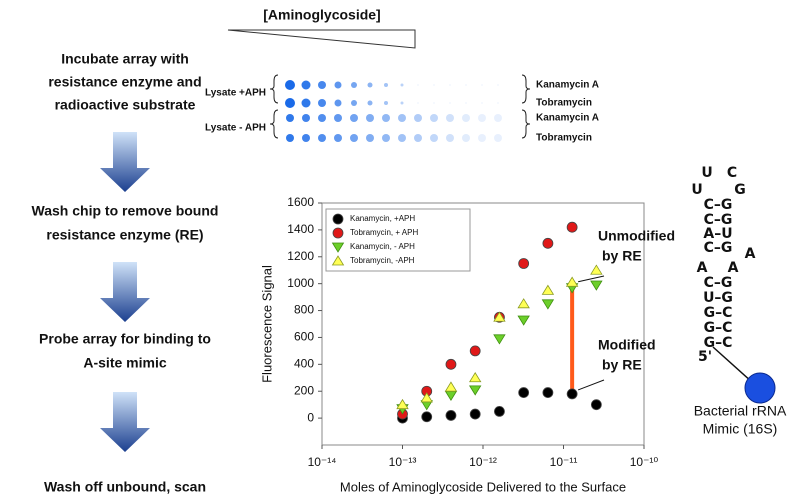 This screenshot has height=500, width=799. I want to click on rna-base: C, so click(732, 173).